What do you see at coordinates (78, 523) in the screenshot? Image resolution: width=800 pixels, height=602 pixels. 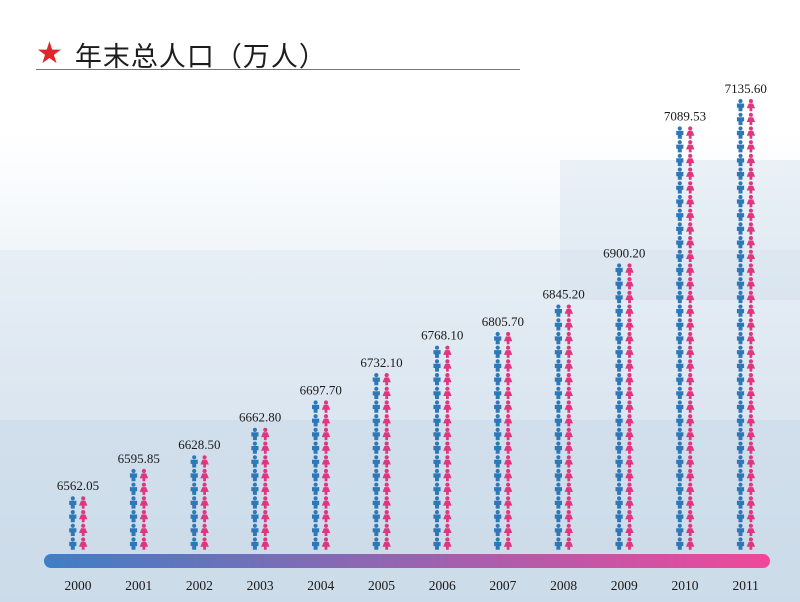 I see `population-bar-2000` at bounding box center [78, 523].